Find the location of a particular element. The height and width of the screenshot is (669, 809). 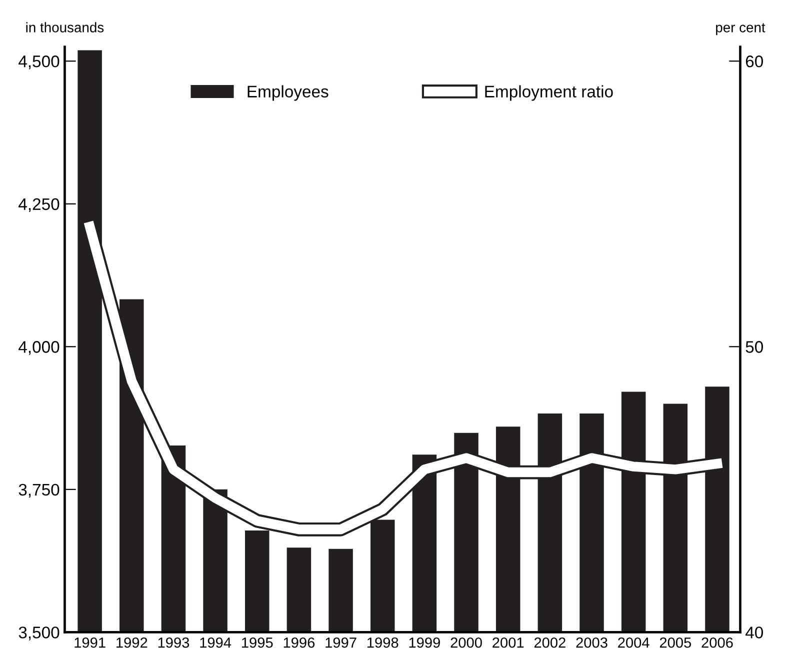

x-tick-label: 2002 is located at coordinates (550, 642).